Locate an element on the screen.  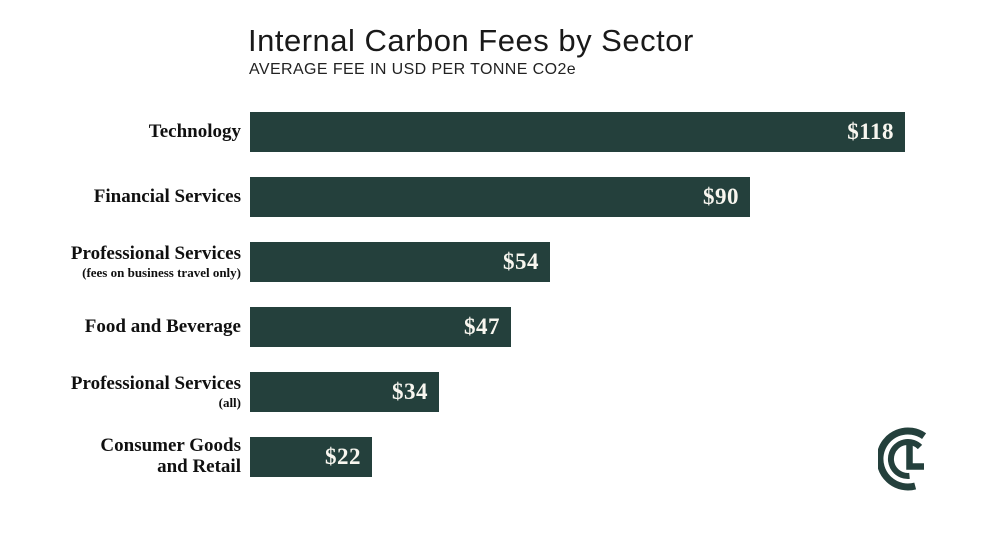
logo-inner-arc is located at coordinates (905, 458).